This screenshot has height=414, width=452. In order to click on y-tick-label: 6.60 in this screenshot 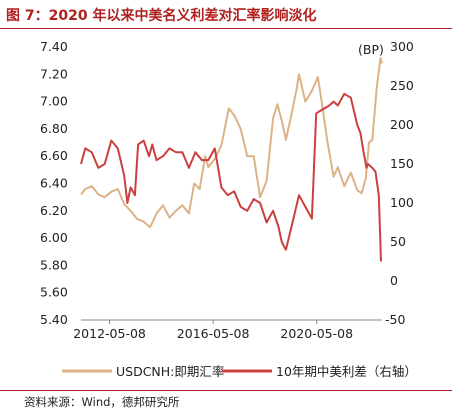, I will do `click(54, 155)`.